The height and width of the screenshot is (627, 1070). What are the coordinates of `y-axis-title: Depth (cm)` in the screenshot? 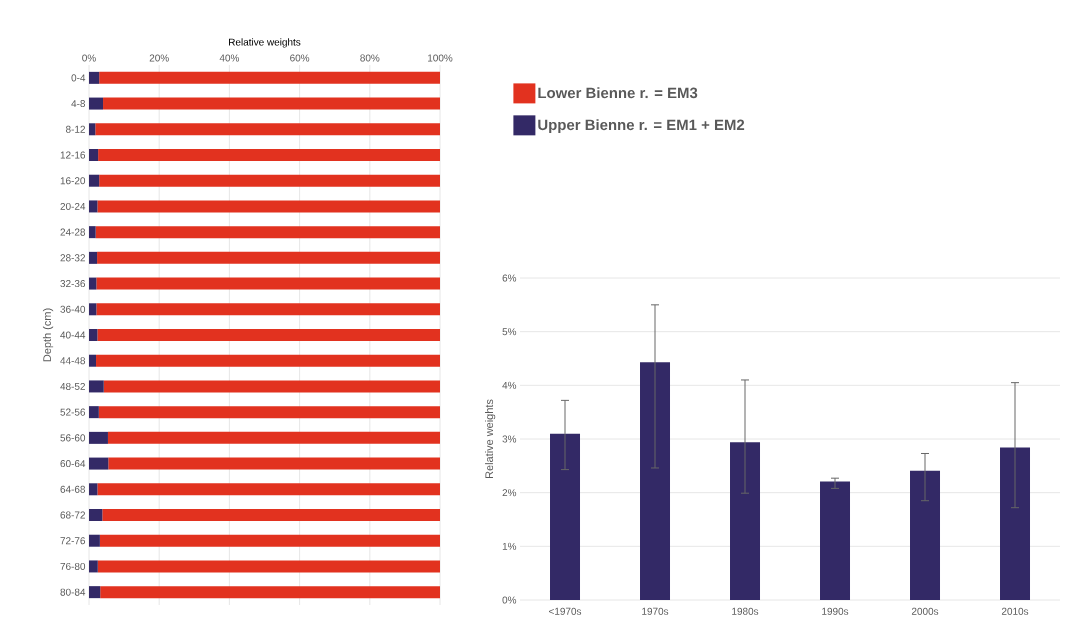 It's located at (48, 335).